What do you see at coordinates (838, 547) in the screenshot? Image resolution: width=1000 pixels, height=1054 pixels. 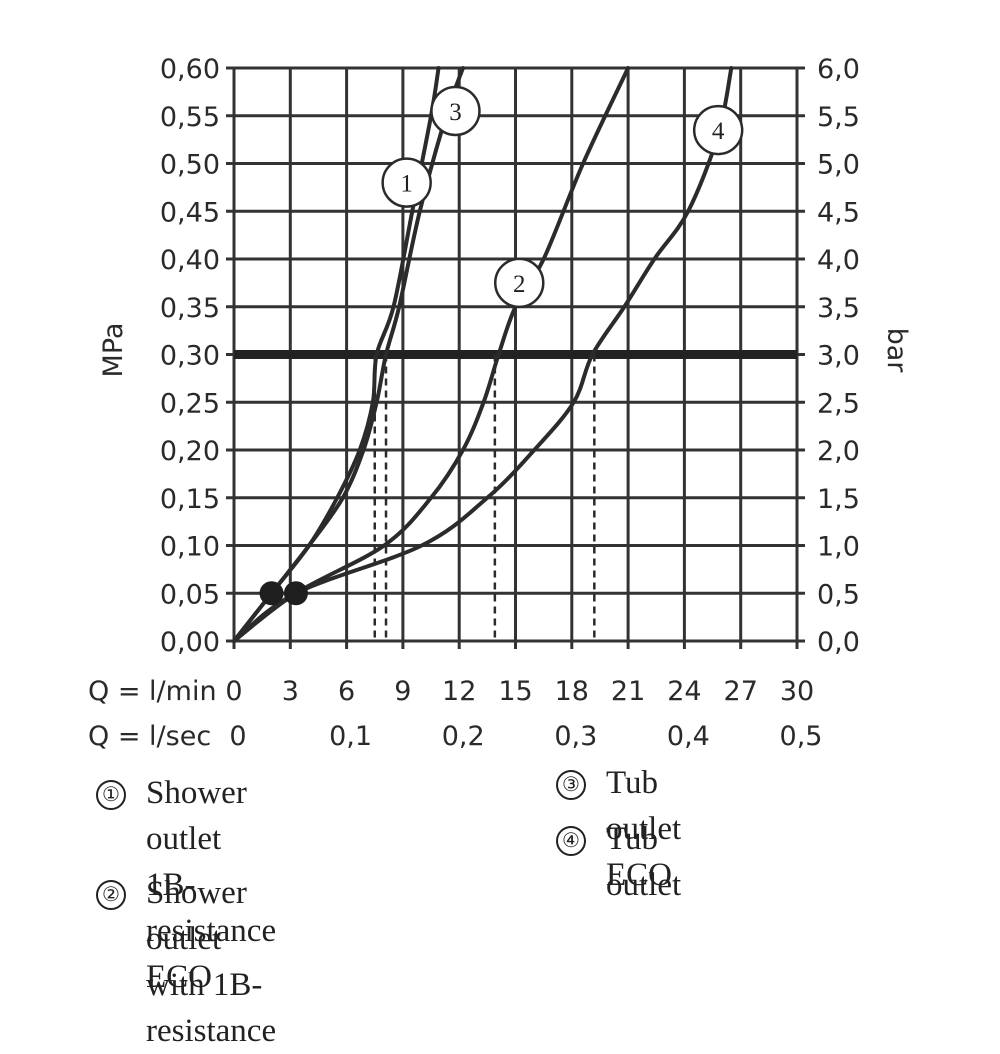 I see `y-right-tick-label: 1,0` at bounding box center [838, 547].